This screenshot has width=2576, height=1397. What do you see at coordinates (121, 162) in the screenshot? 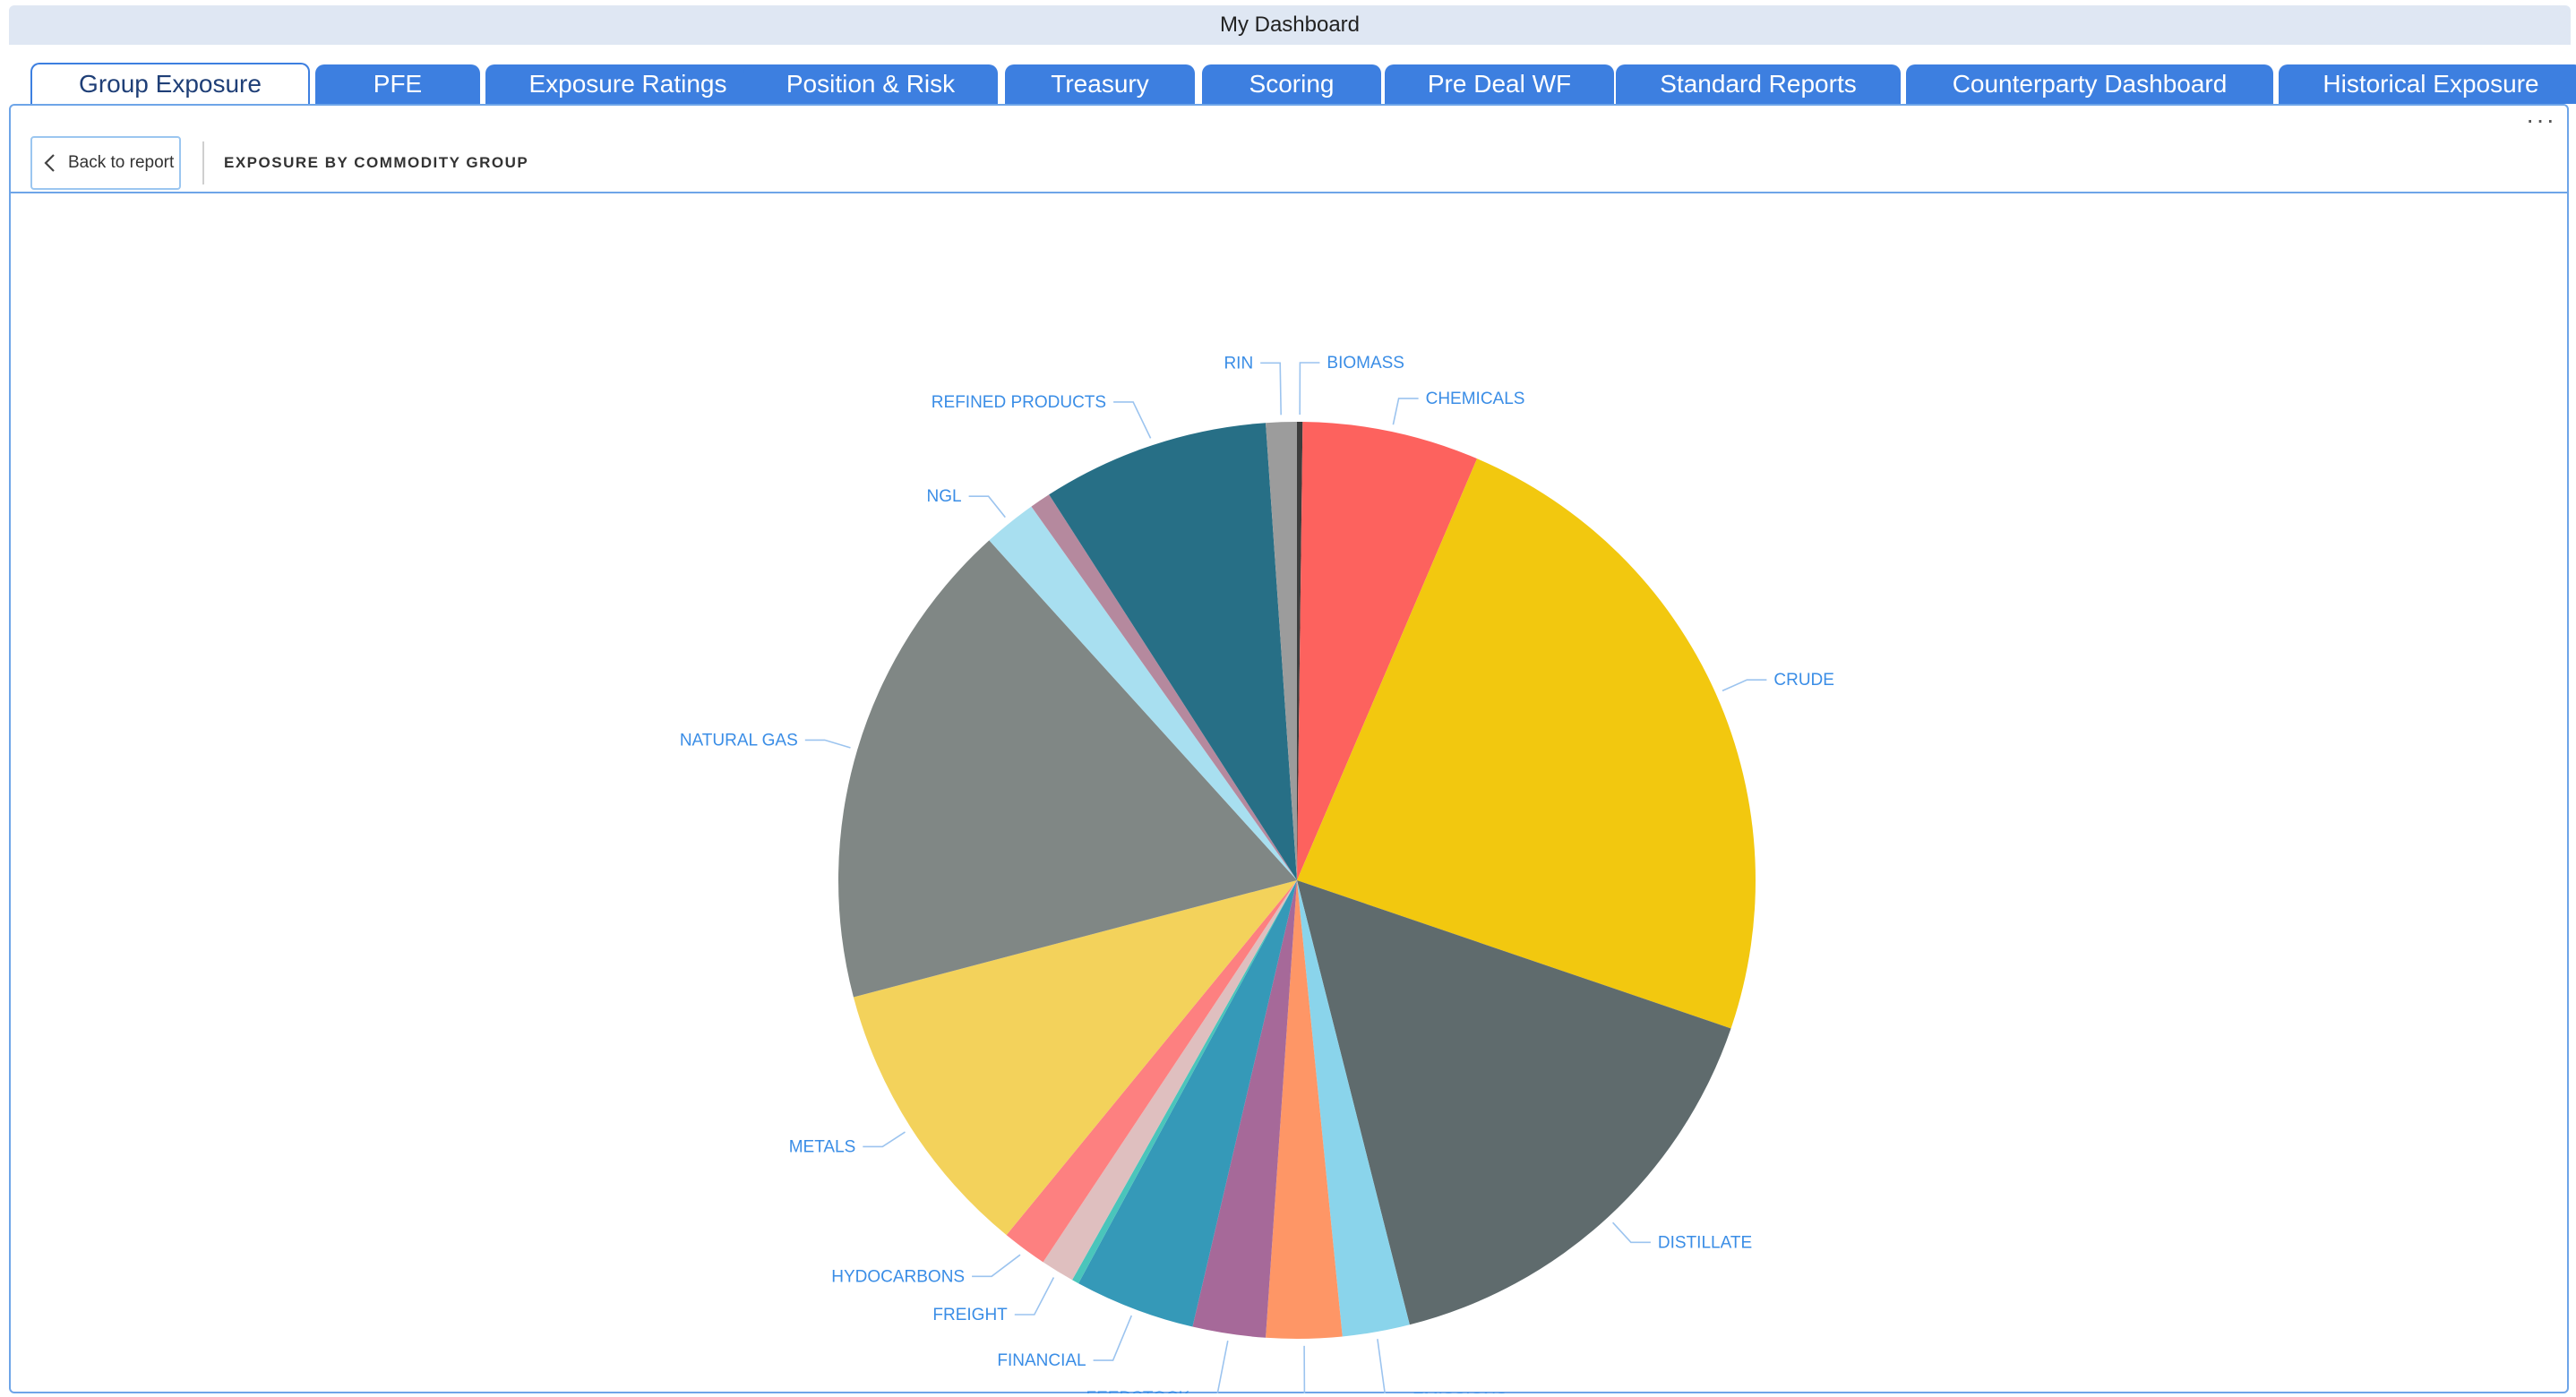
I see `back-to-report-label: Back to report` at bounding box center [121, 162].